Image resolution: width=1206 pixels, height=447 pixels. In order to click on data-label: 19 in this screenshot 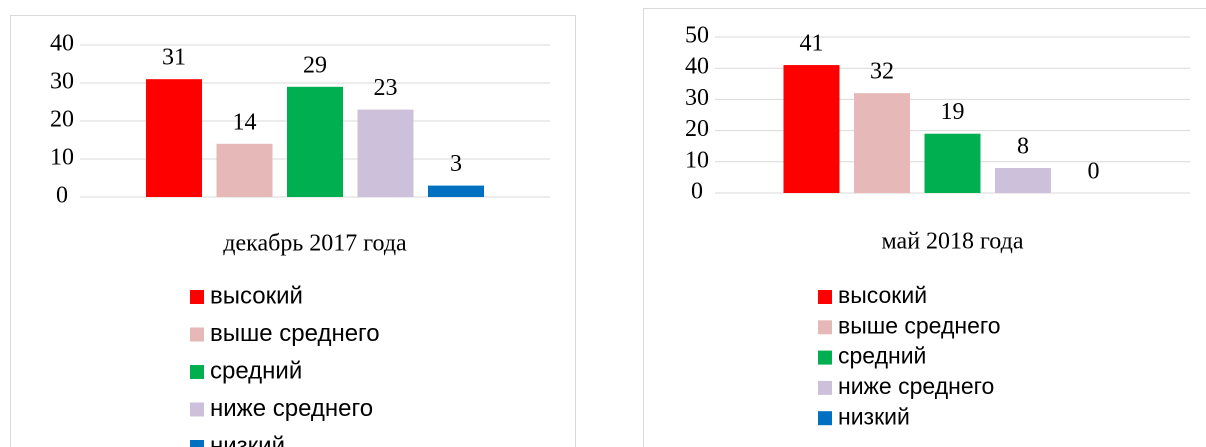, I will do `click(953, 112)`.